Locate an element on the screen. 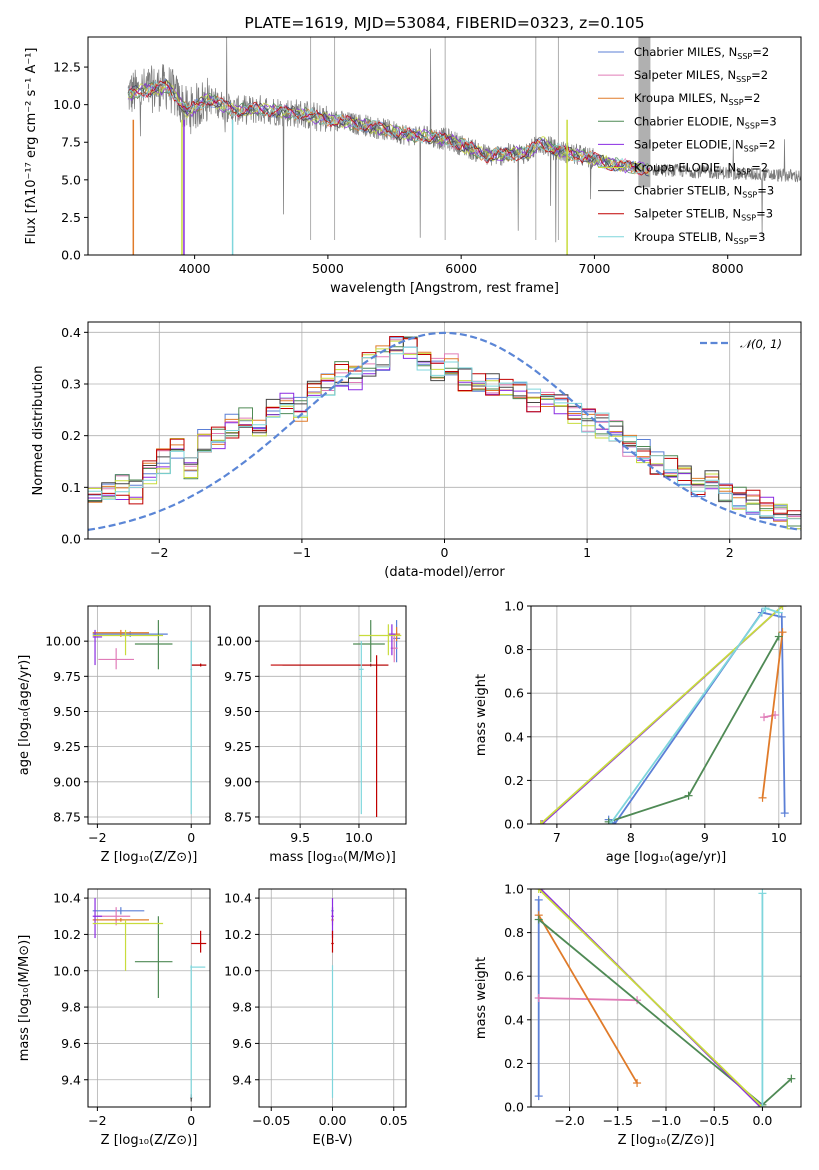  legend-label: Salpeter MILES, NSSP=2 is located at coordinates (701, 76).